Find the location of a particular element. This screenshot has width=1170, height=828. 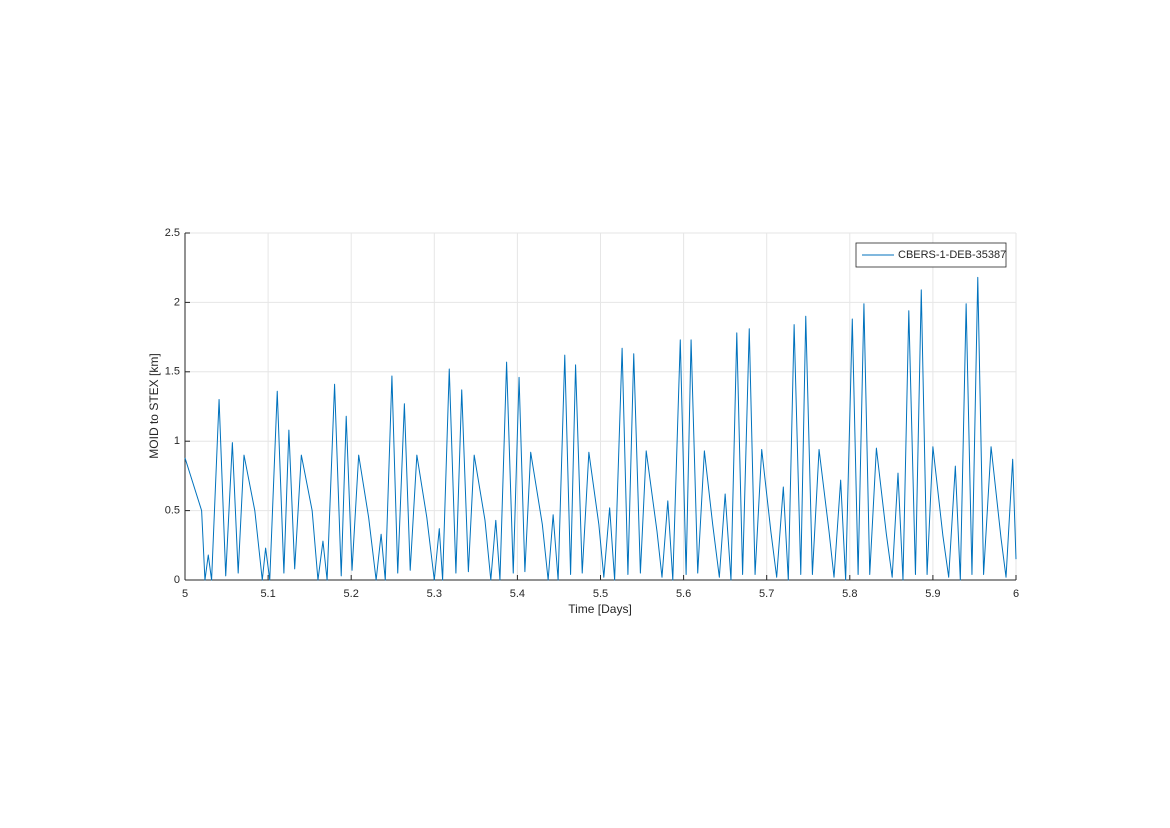

x-axis-label: Time [Days] is located at coordinates (600, 609).